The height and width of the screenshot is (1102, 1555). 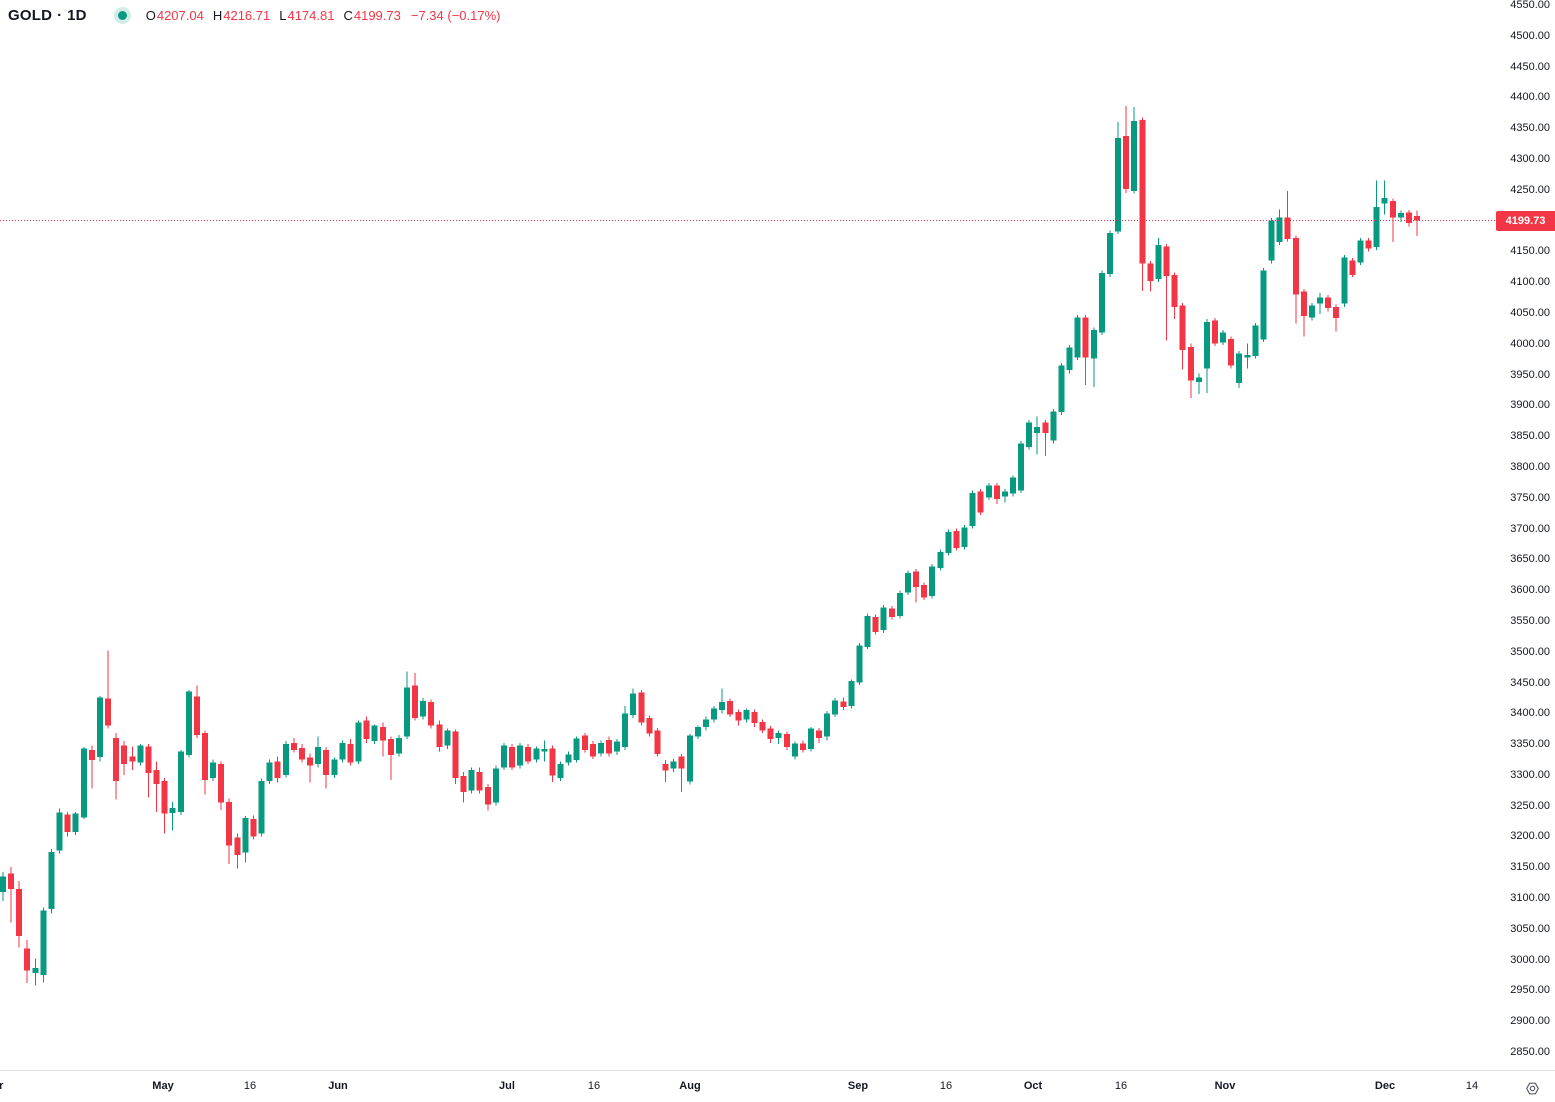 I want to click on price-tick-label: 4550.00, so click(x=1530, y=5).